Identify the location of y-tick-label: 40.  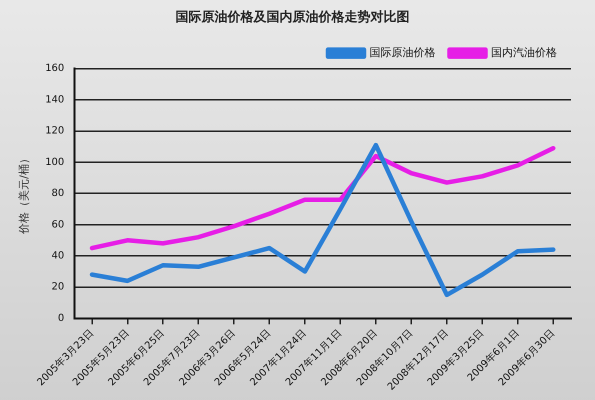
(58, 256).